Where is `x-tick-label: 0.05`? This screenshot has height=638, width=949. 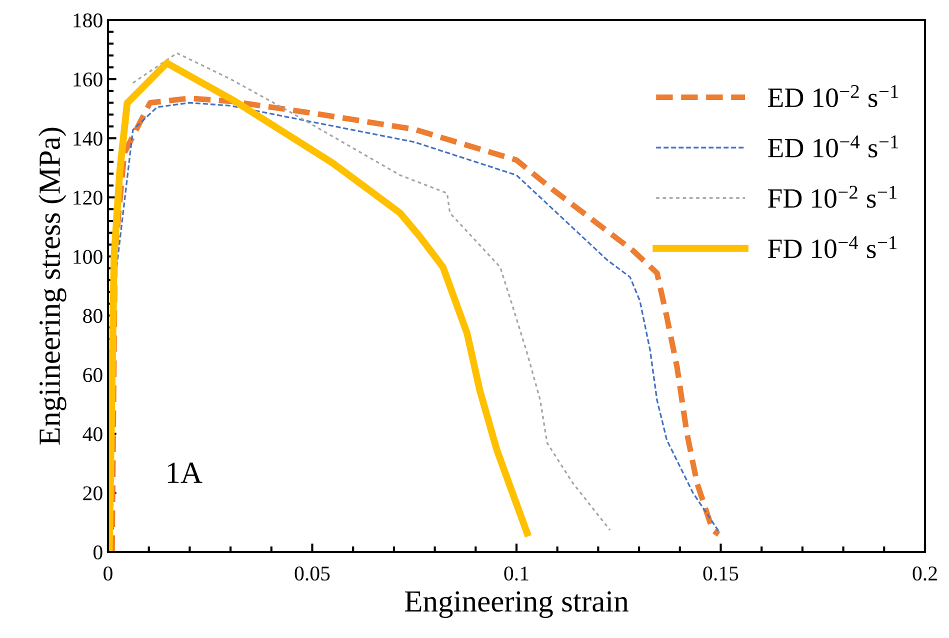 x-tick-label: 0.05 is located at coordinates (312, 573).